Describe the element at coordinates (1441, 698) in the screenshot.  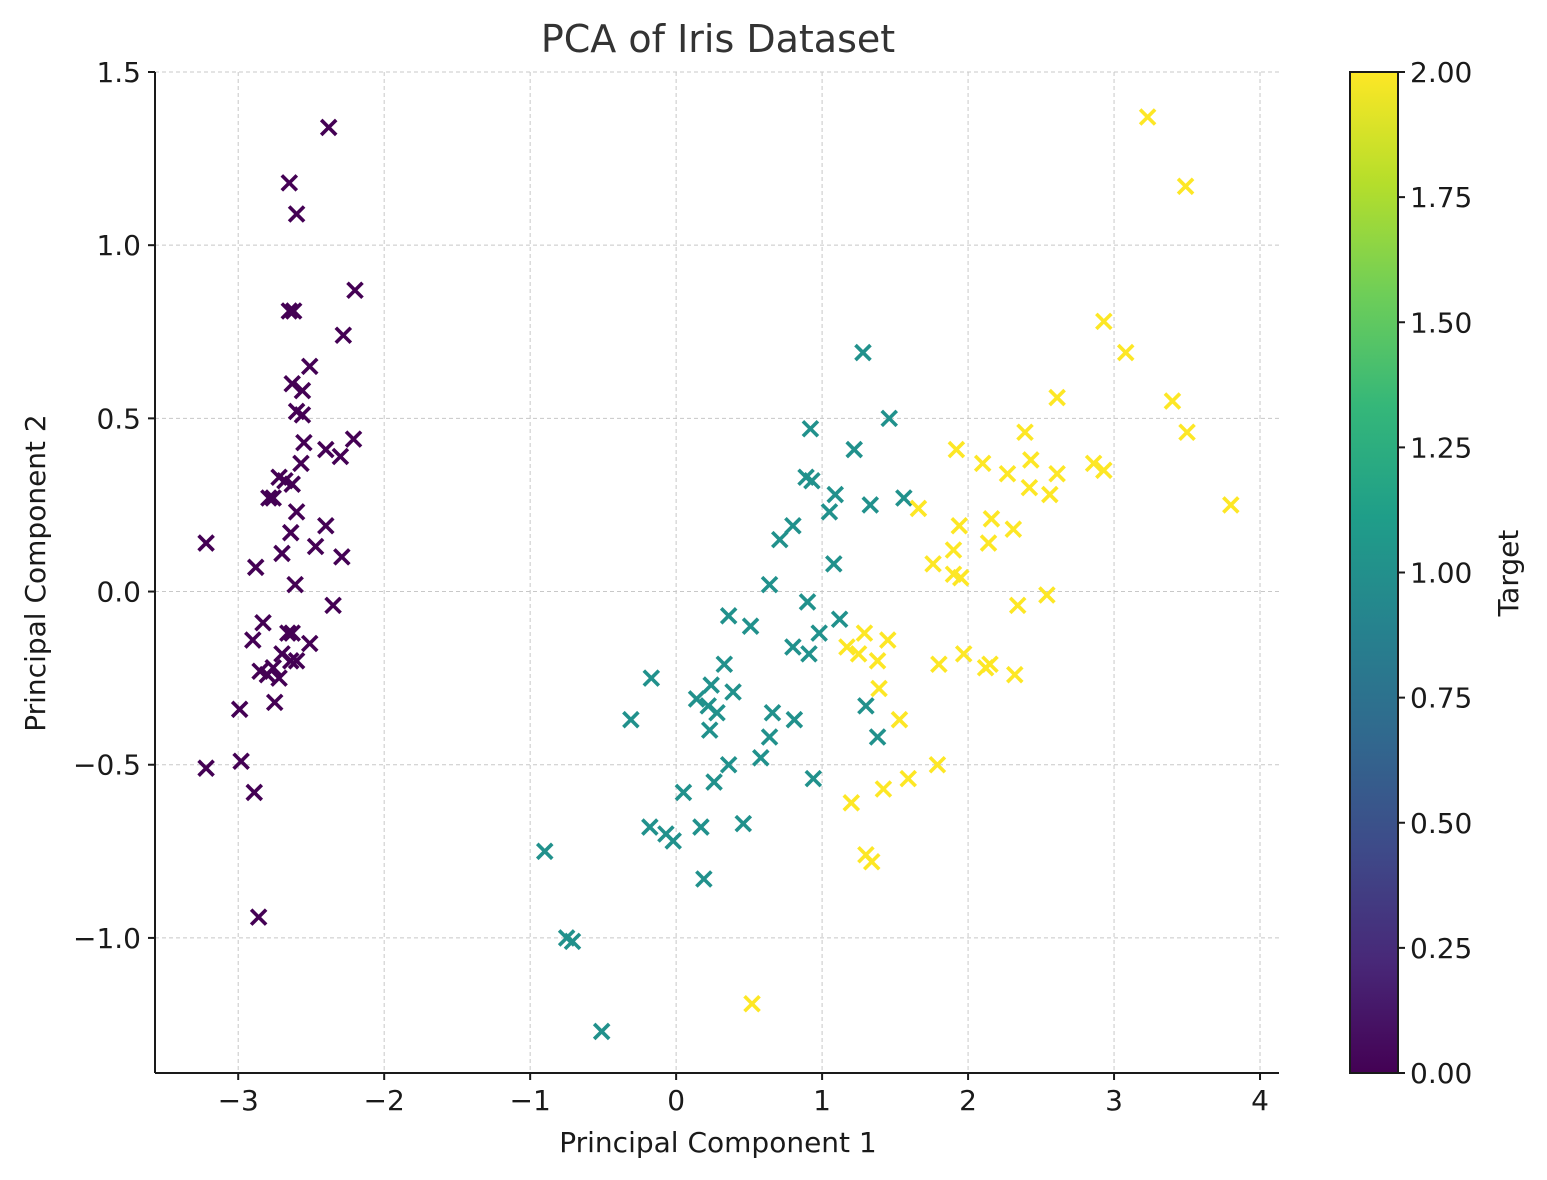
I see `colorbar-tick-label: 0.75` at that location.